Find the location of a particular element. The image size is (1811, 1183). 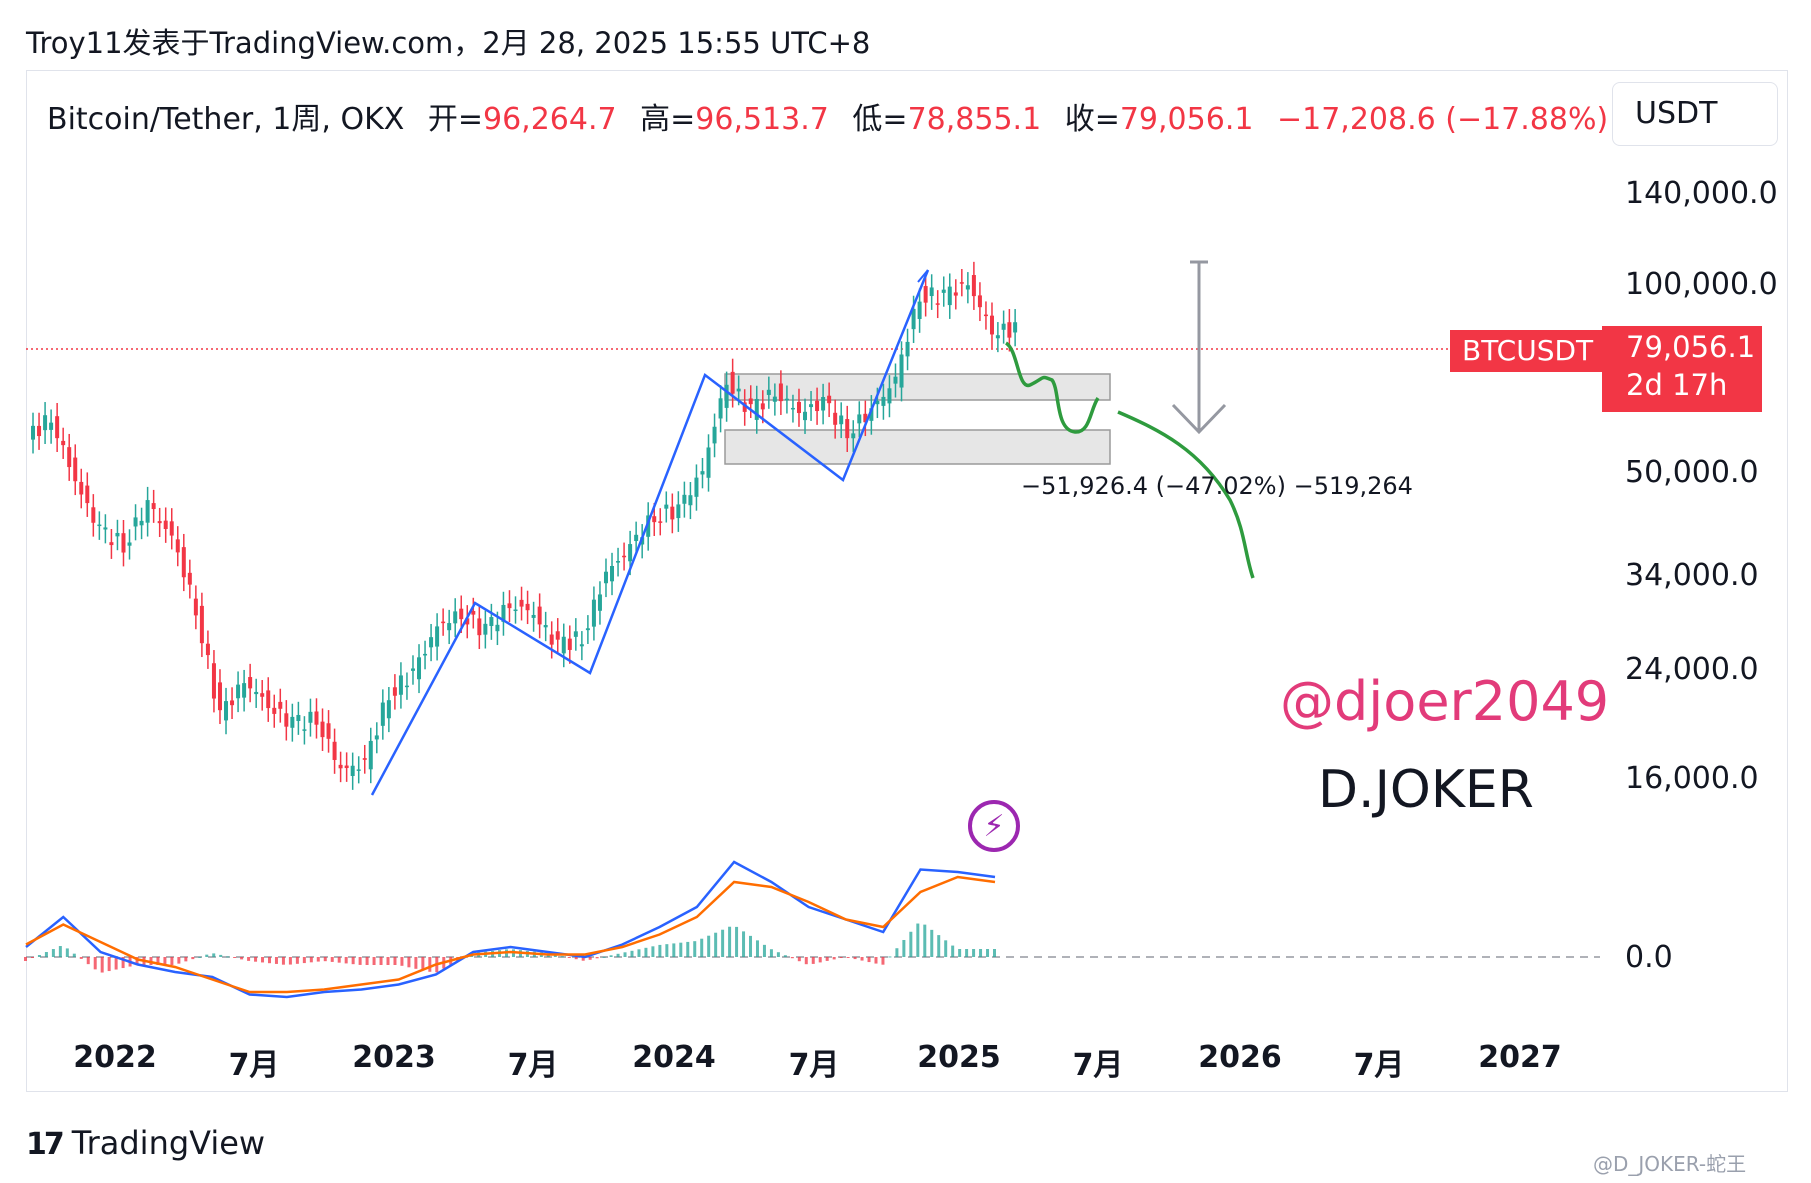

green-projection-long is located at coordinates (1186, 494).